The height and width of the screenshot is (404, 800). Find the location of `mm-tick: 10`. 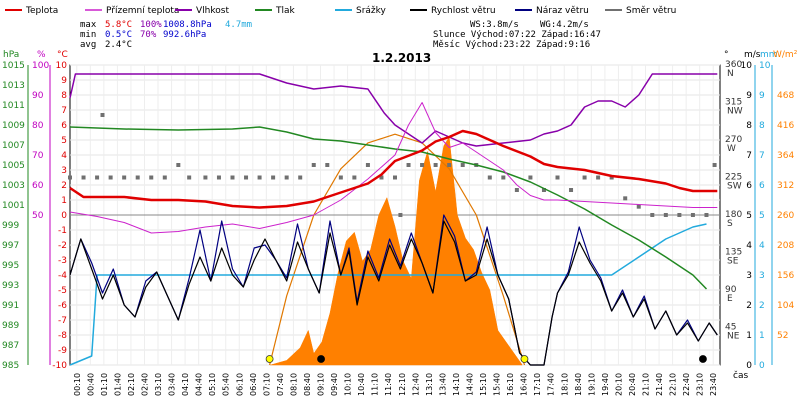

mm-tick: 10 is located at coordinates (765, 66).